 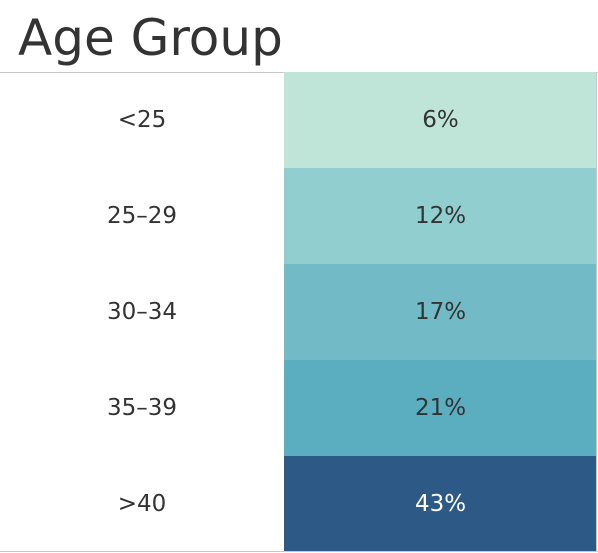 I want to click on row-label: <25, so click(x=142, y=120).